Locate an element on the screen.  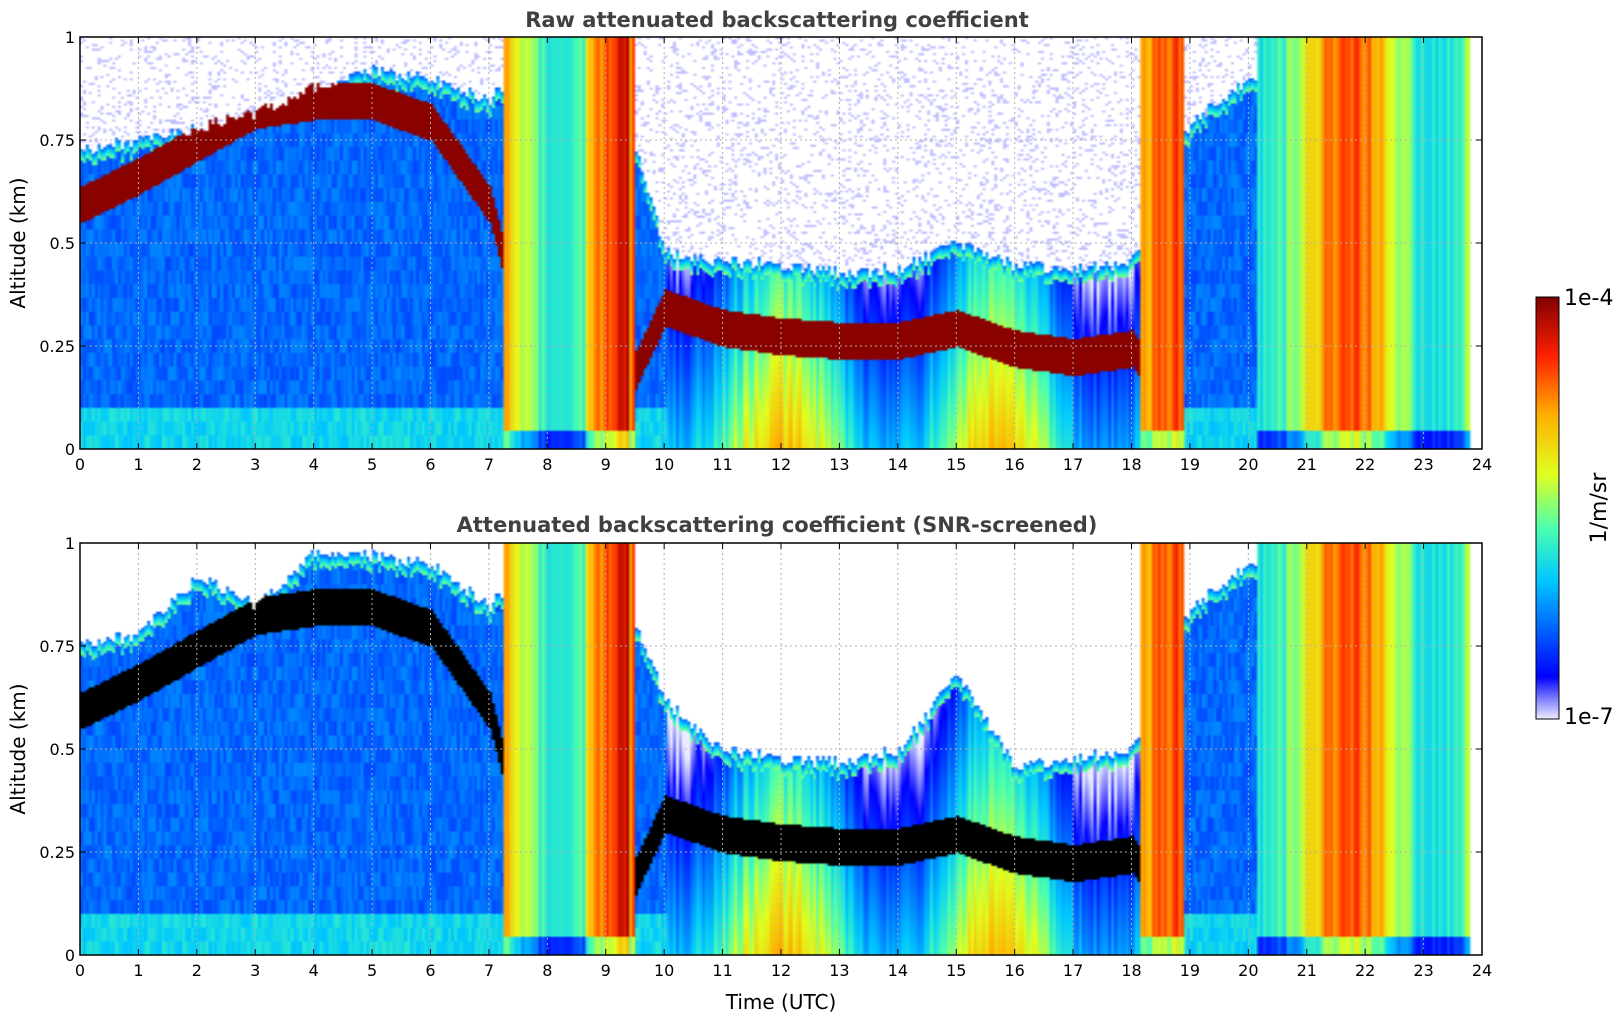
colorbar-unit-label: 1/m/sr is located at coordinates (1599, 508).